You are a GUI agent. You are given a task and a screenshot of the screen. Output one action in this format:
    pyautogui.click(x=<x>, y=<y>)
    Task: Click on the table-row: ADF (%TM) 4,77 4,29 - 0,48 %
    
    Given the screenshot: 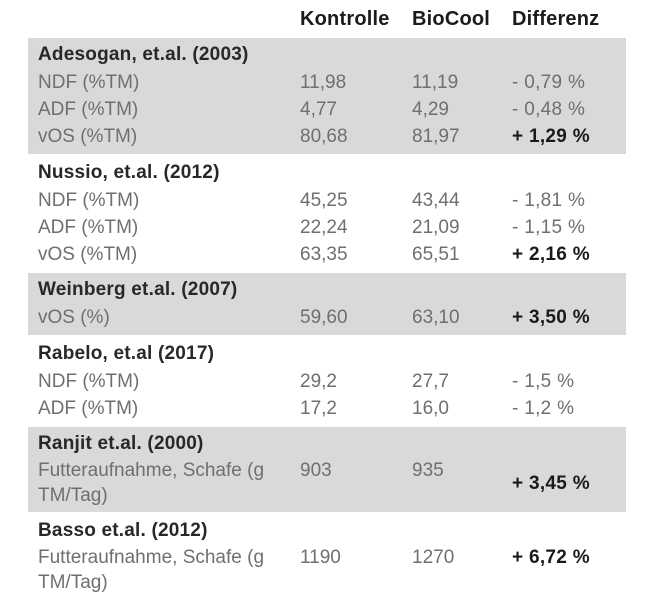 What is the action you would take?
    pyautogui.click(x=327, y=109)
    